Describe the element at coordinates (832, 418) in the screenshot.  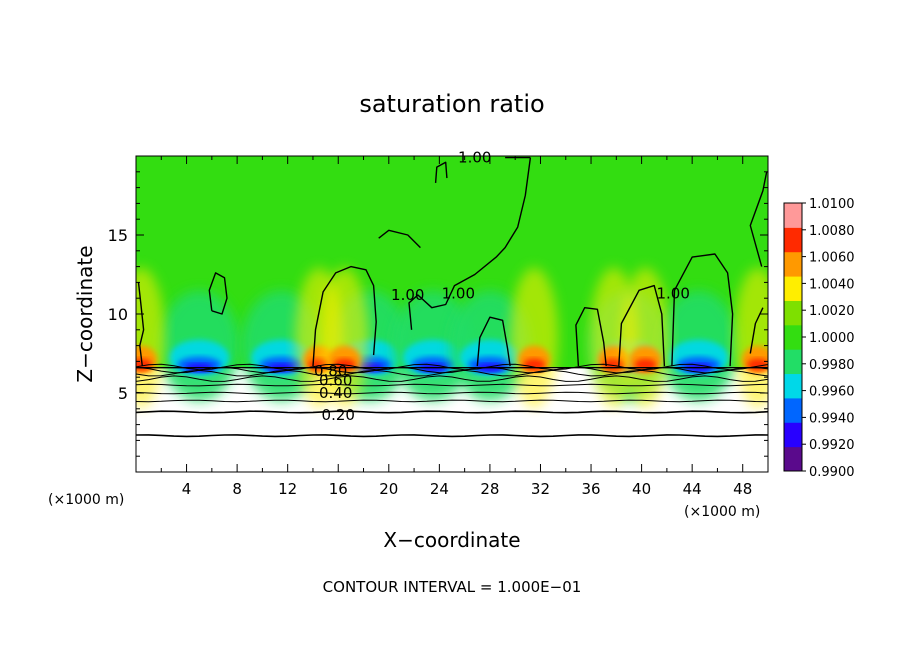
I see `colorbar-tick-label: 0.9940` at that location.